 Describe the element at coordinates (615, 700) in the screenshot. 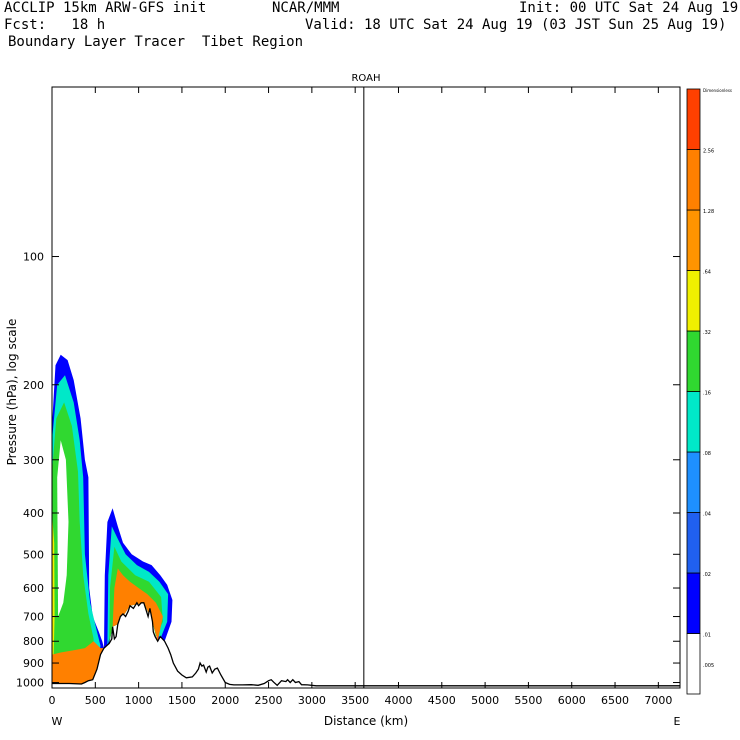

I see `x-tick-label: 6500` at that location.